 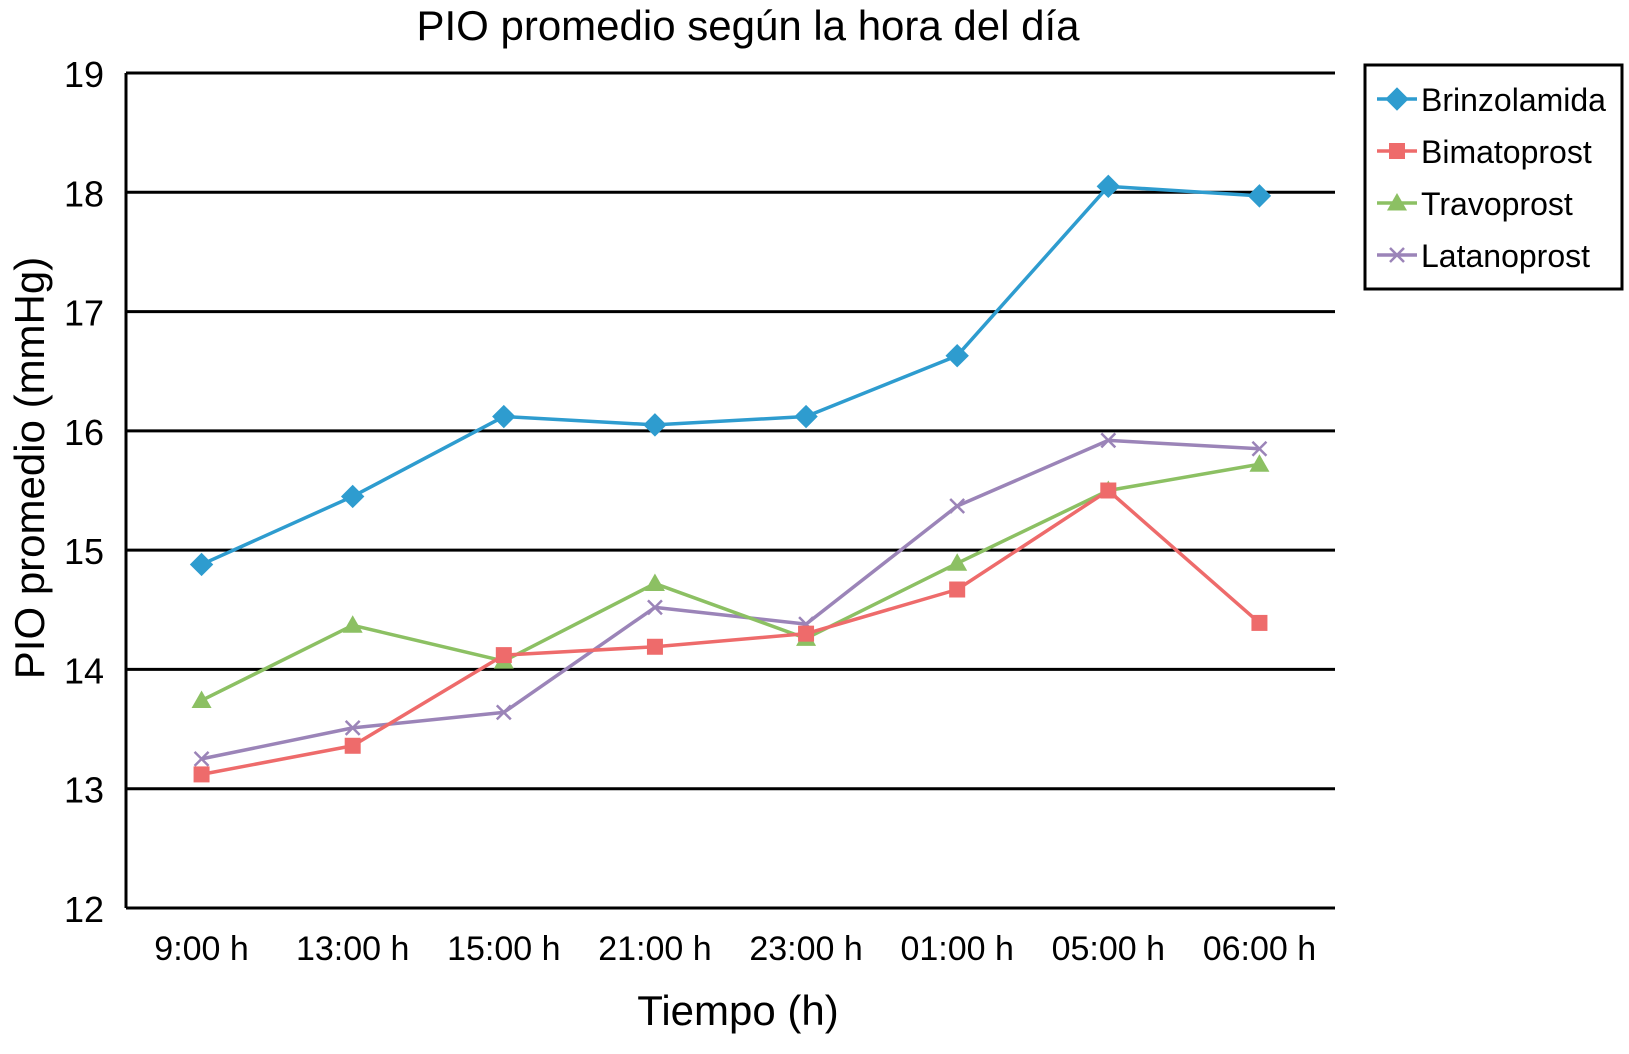 I want to click on y-tick-label: 13, so click(x=84, y=790).